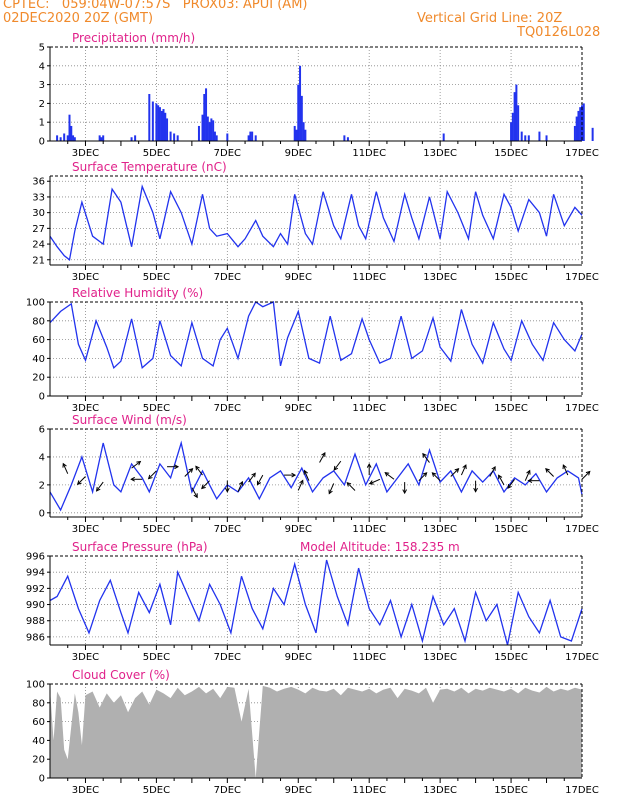  What do you see at coordinates (140, 547) in the screenshot?
I see `panel-title: Surface Pressure (hPa)` at bounding box center [140, 547].